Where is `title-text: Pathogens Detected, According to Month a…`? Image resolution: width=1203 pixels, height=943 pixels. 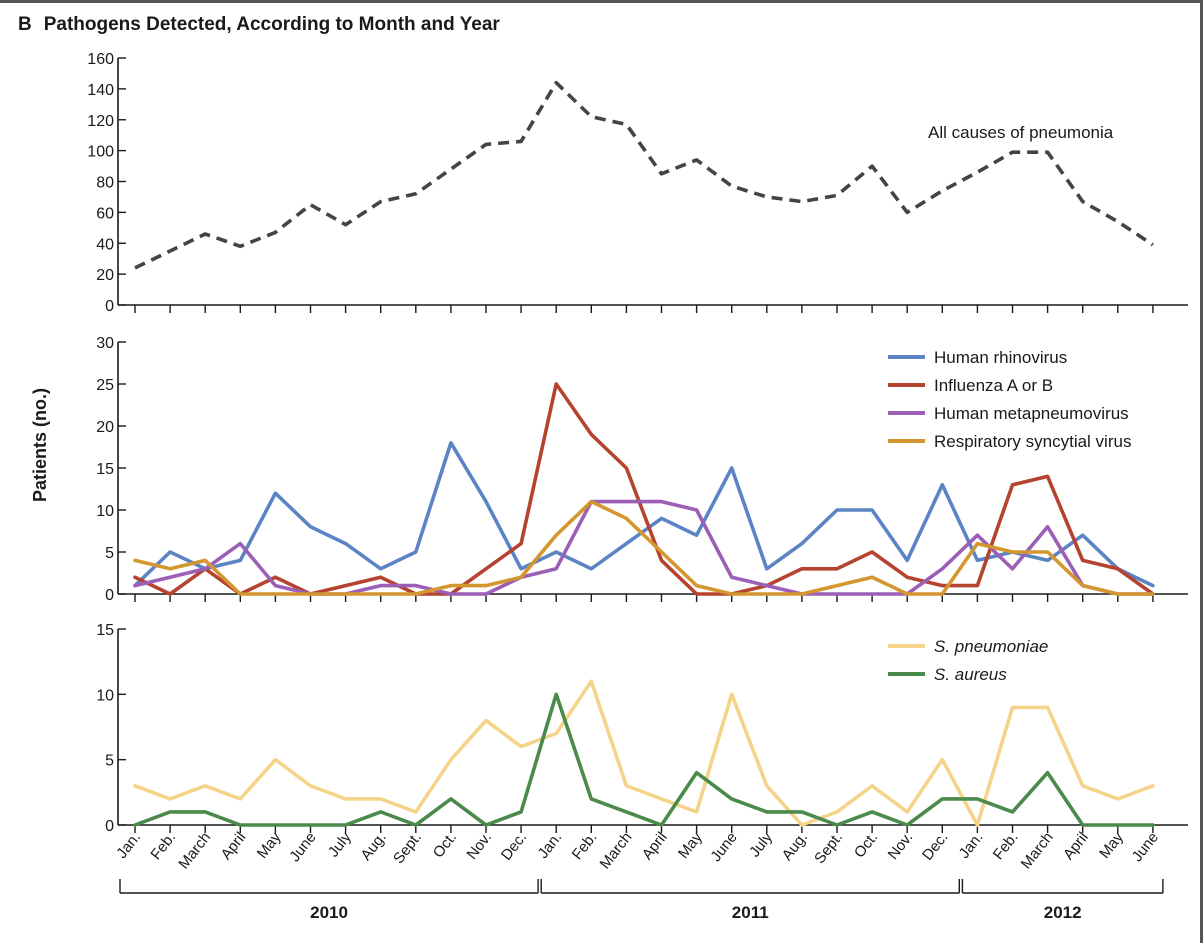 title-text: Pathogens Detected, According to Month a… is located at coordinates (271, 24).